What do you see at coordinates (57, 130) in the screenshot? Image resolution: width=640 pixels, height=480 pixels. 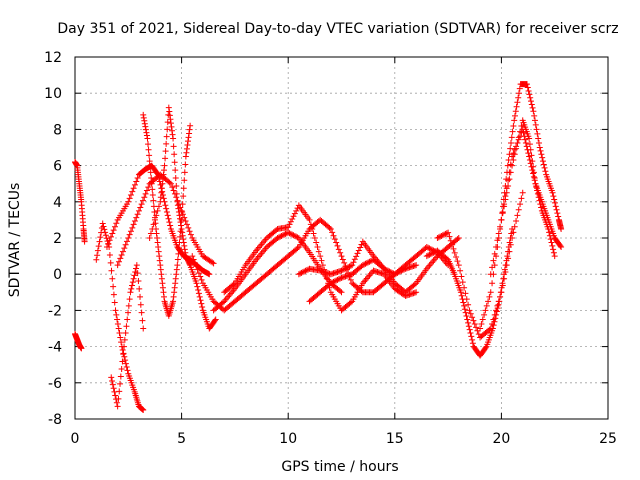 I see `y-tick-label: 8` at bounding box center [57, 130].